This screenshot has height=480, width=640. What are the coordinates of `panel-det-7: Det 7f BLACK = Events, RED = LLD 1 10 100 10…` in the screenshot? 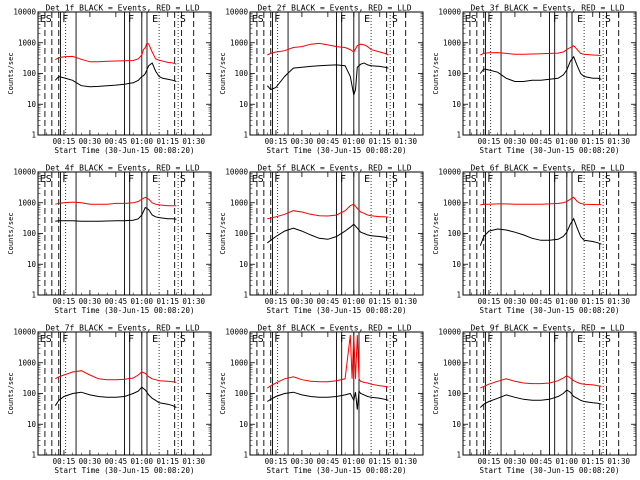 It's located at (109, 399).